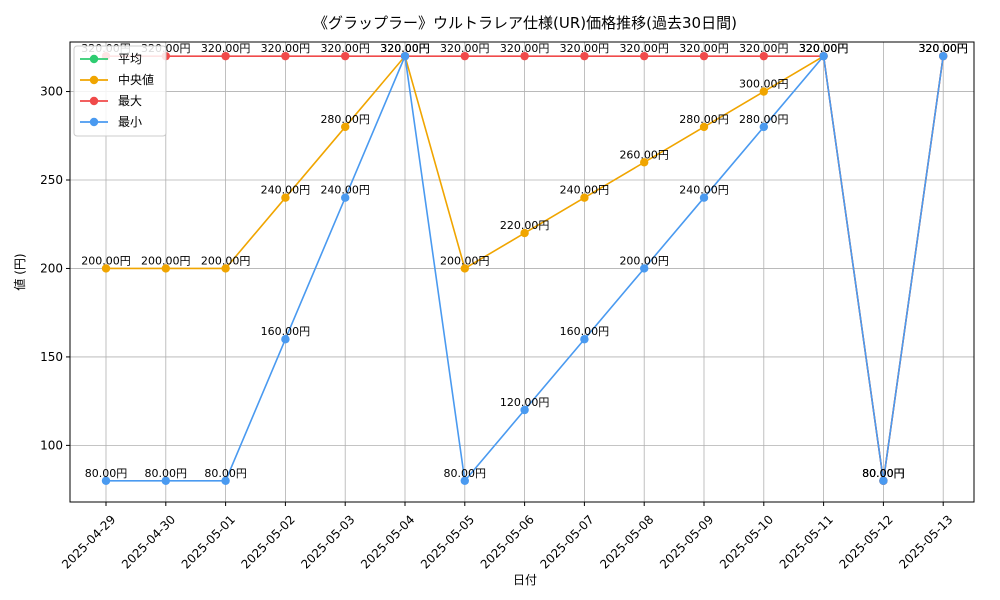  What do you see at coordinates (525, 23) in the screenshot?
I see `chart-title: 《グラップラー》ウルトラレア仕様(UR)価格推移(過去30日間)` at bounding box center [525, 23].